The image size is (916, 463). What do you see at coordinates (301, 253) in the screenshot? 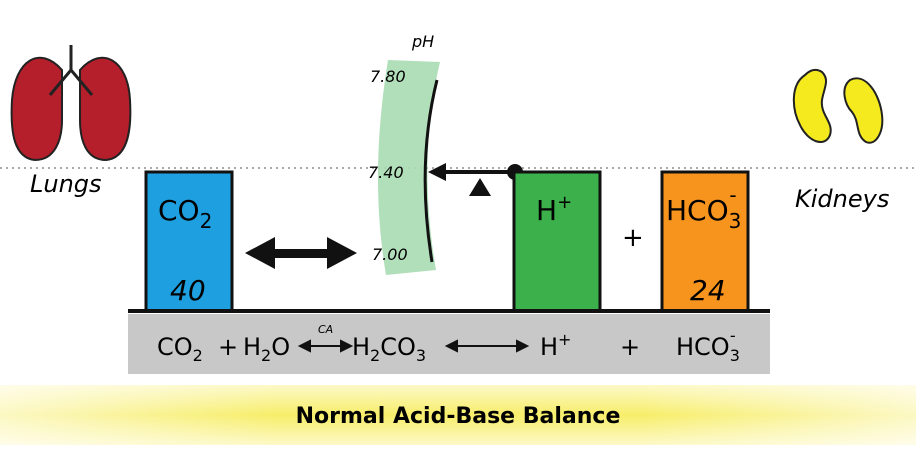
I see `double-arrow` at bounding box center [301, 253].